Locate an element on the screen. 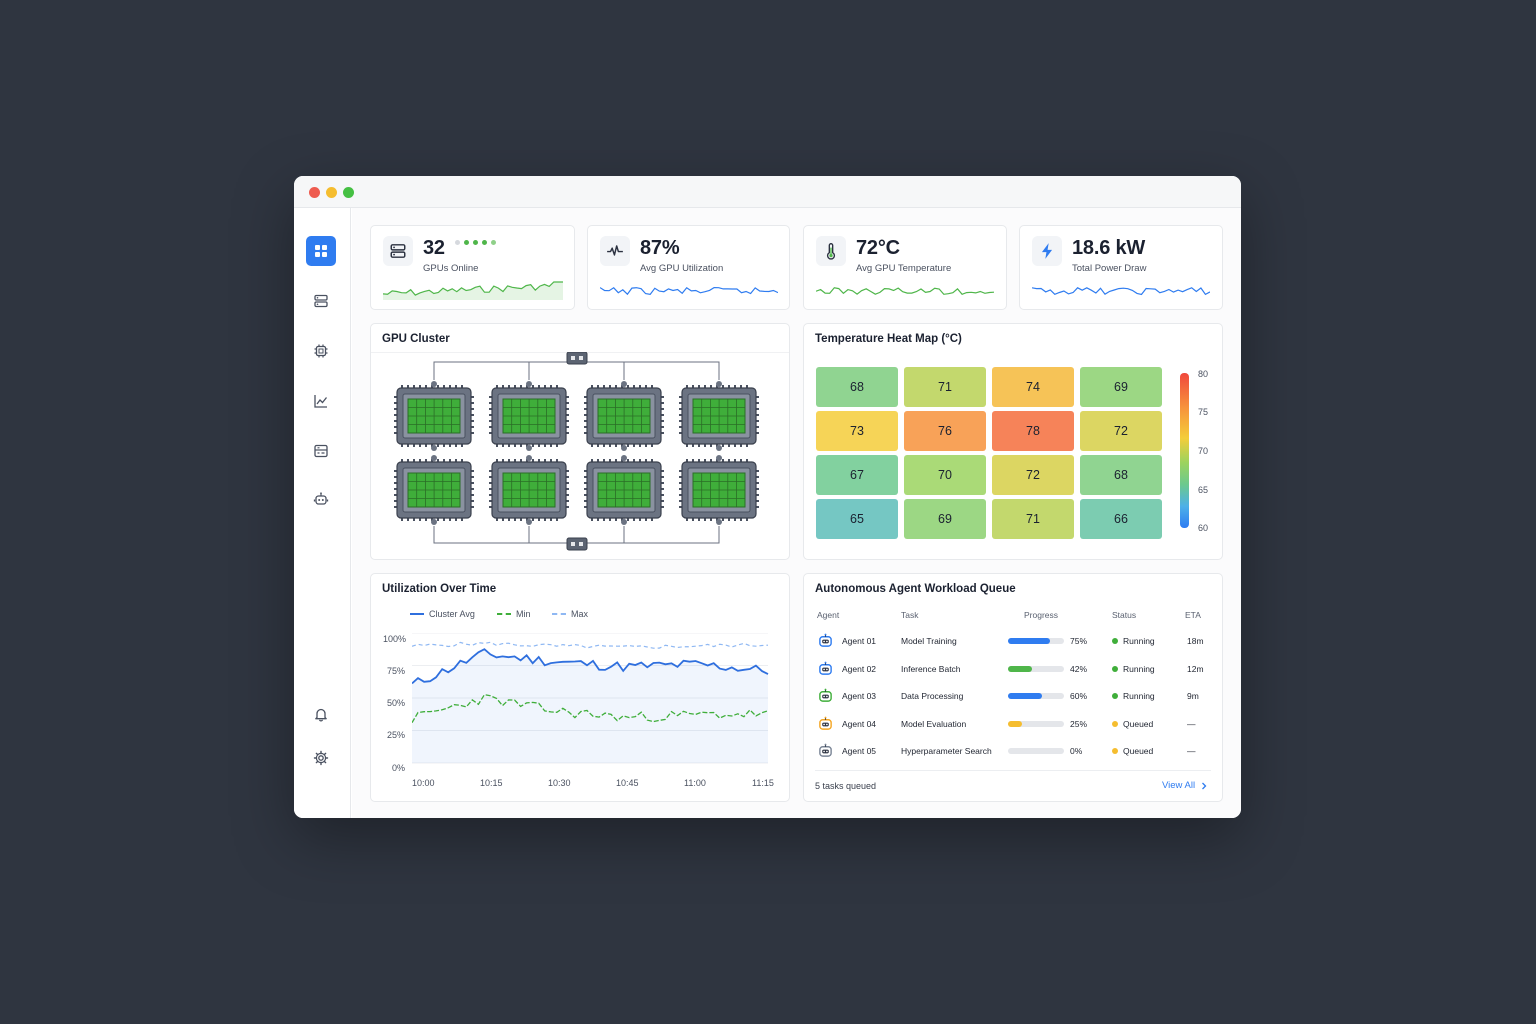 This screenshot has height=1024, width=1536. view-all-link: View All is located at coordinates (1185, 785).